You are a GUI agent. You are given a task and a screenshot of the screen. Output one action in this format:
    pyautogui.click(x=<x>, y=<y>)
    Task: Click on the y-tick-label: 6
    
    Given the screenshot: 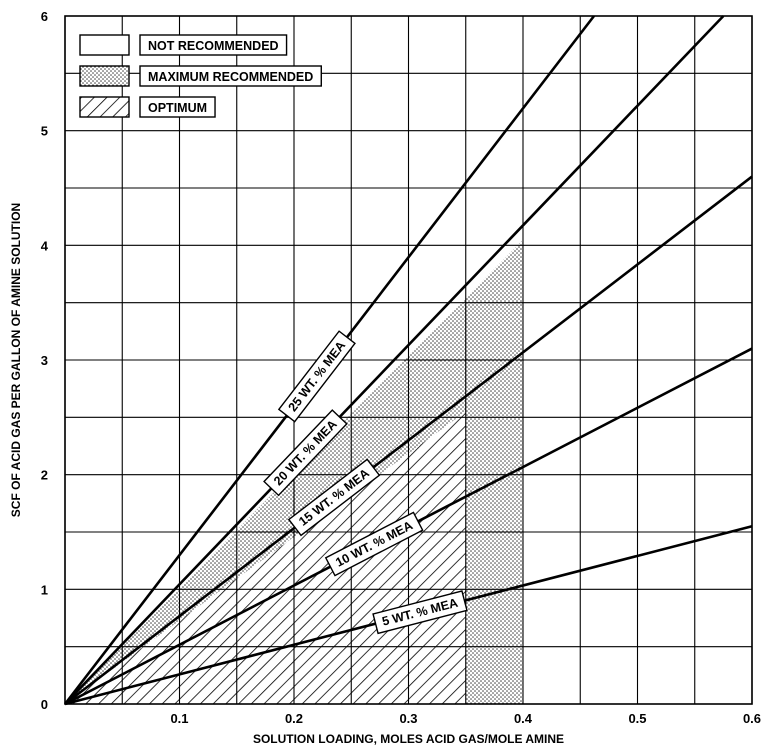 What is the action you would take?
    pyautogui.click(x=44, y=16)
    